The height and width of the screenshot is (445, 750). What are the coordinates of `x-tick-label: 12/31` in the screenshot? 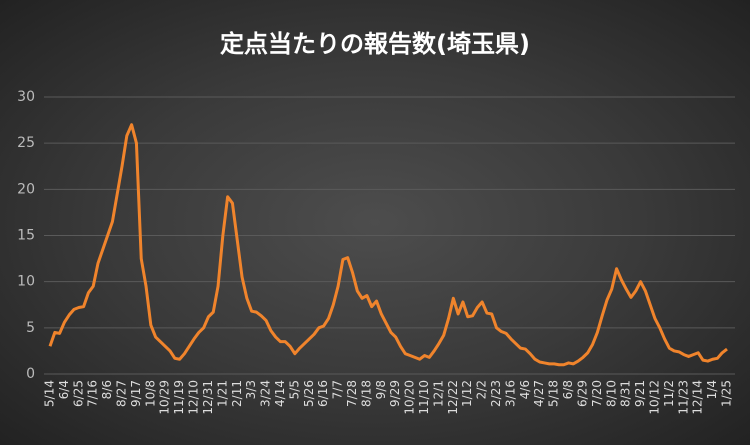 It's located at (208, 397).